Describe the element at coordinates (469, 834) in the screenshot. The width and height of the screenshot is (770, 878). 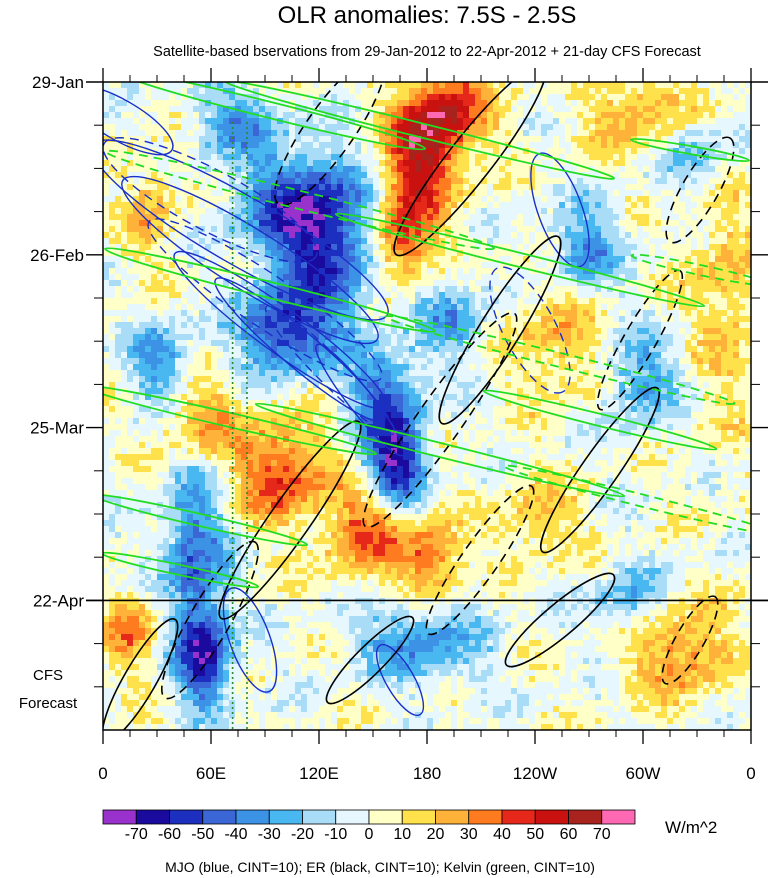
I see `colorbar-level-label: 30` at that location.